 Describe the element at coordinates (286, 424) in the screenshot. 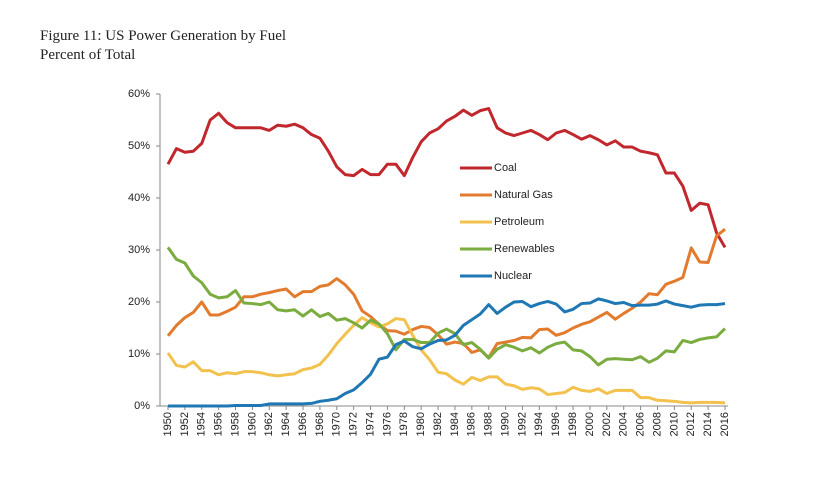

I see `x-tick-label: 1964` at that location.